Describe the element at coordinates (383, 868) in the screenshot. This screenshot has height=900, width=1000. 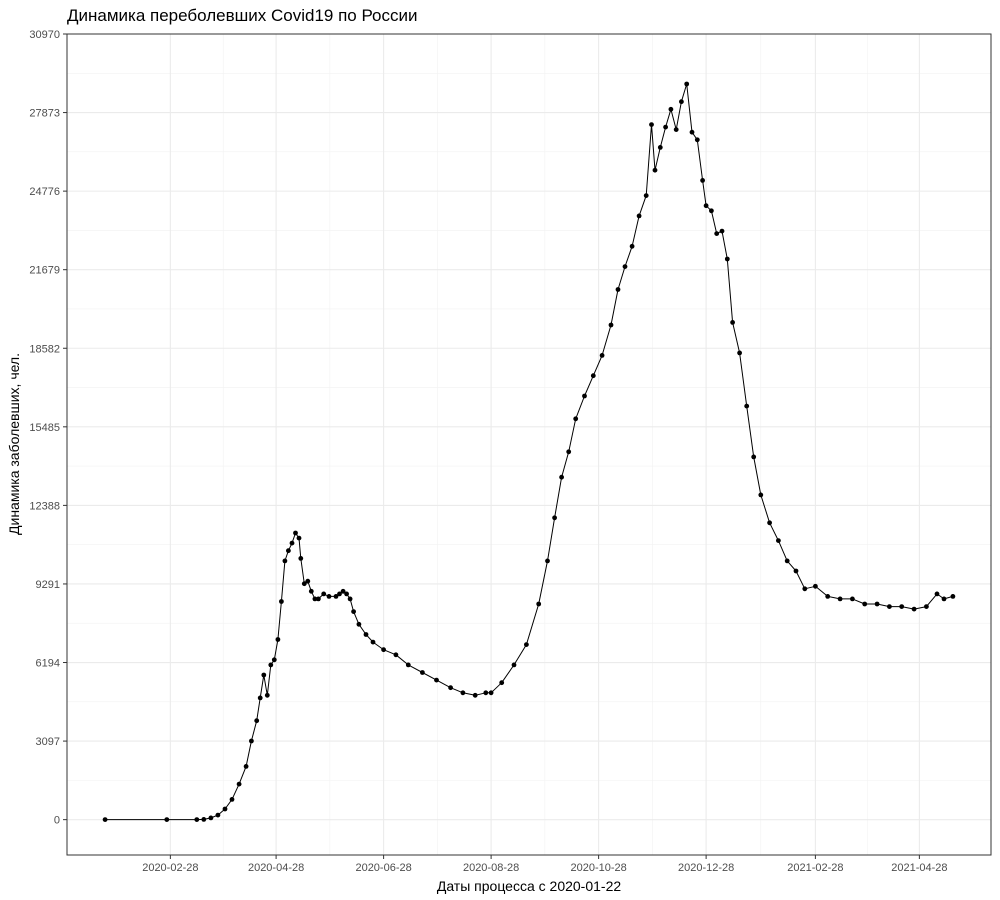
I see `x-tick-label: 2020-06-28` at that location.